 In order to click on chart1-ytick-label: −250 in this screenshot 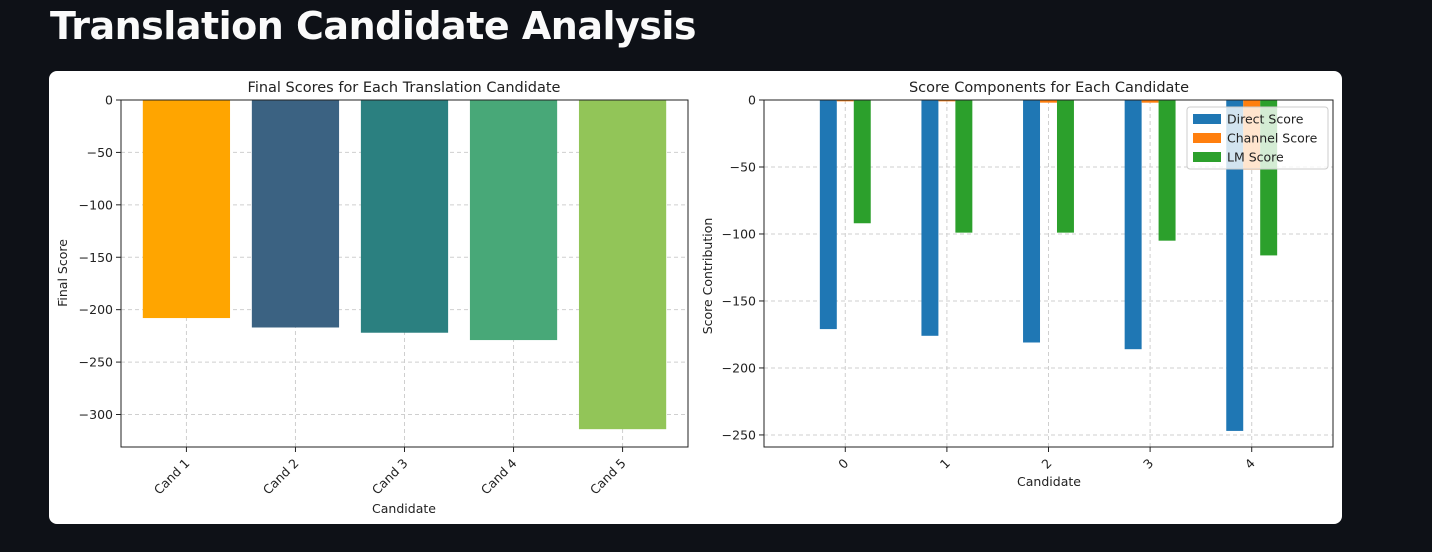, I will do `click(96, 362)`.